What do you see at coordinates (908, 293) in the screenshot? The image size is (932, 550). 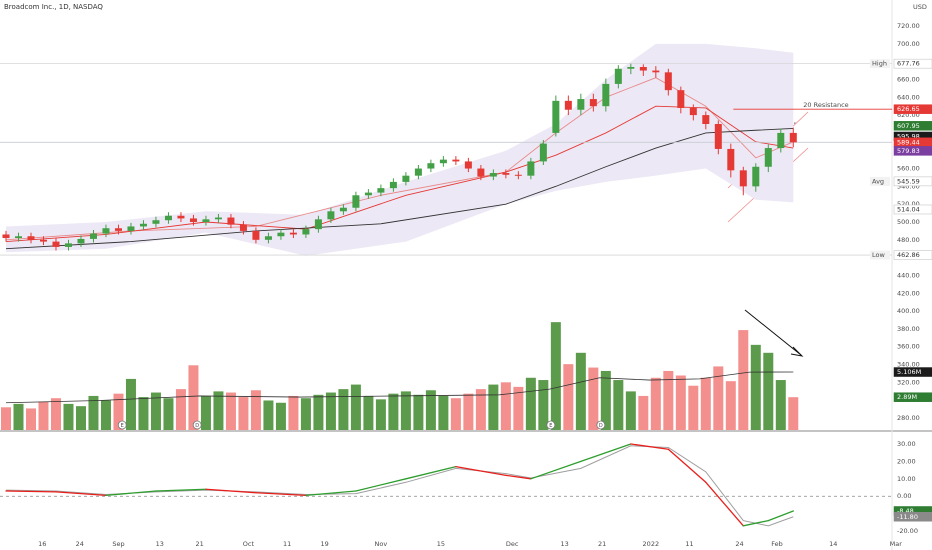 I see `y-tick-label: 420.00` at bounding box center [908, 293].